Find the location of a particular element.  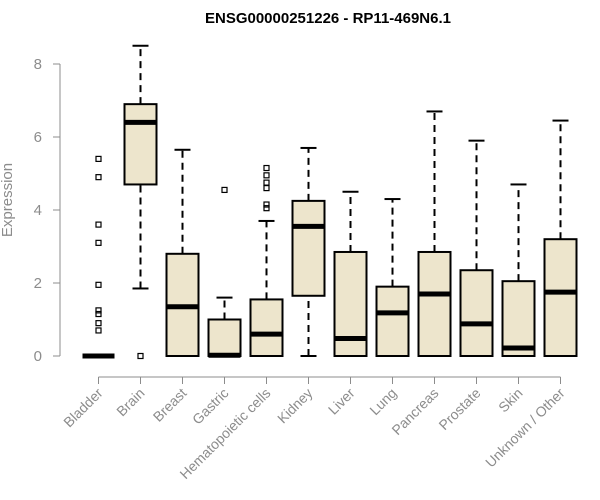

box-kidney is located at coordinates (308, 251).